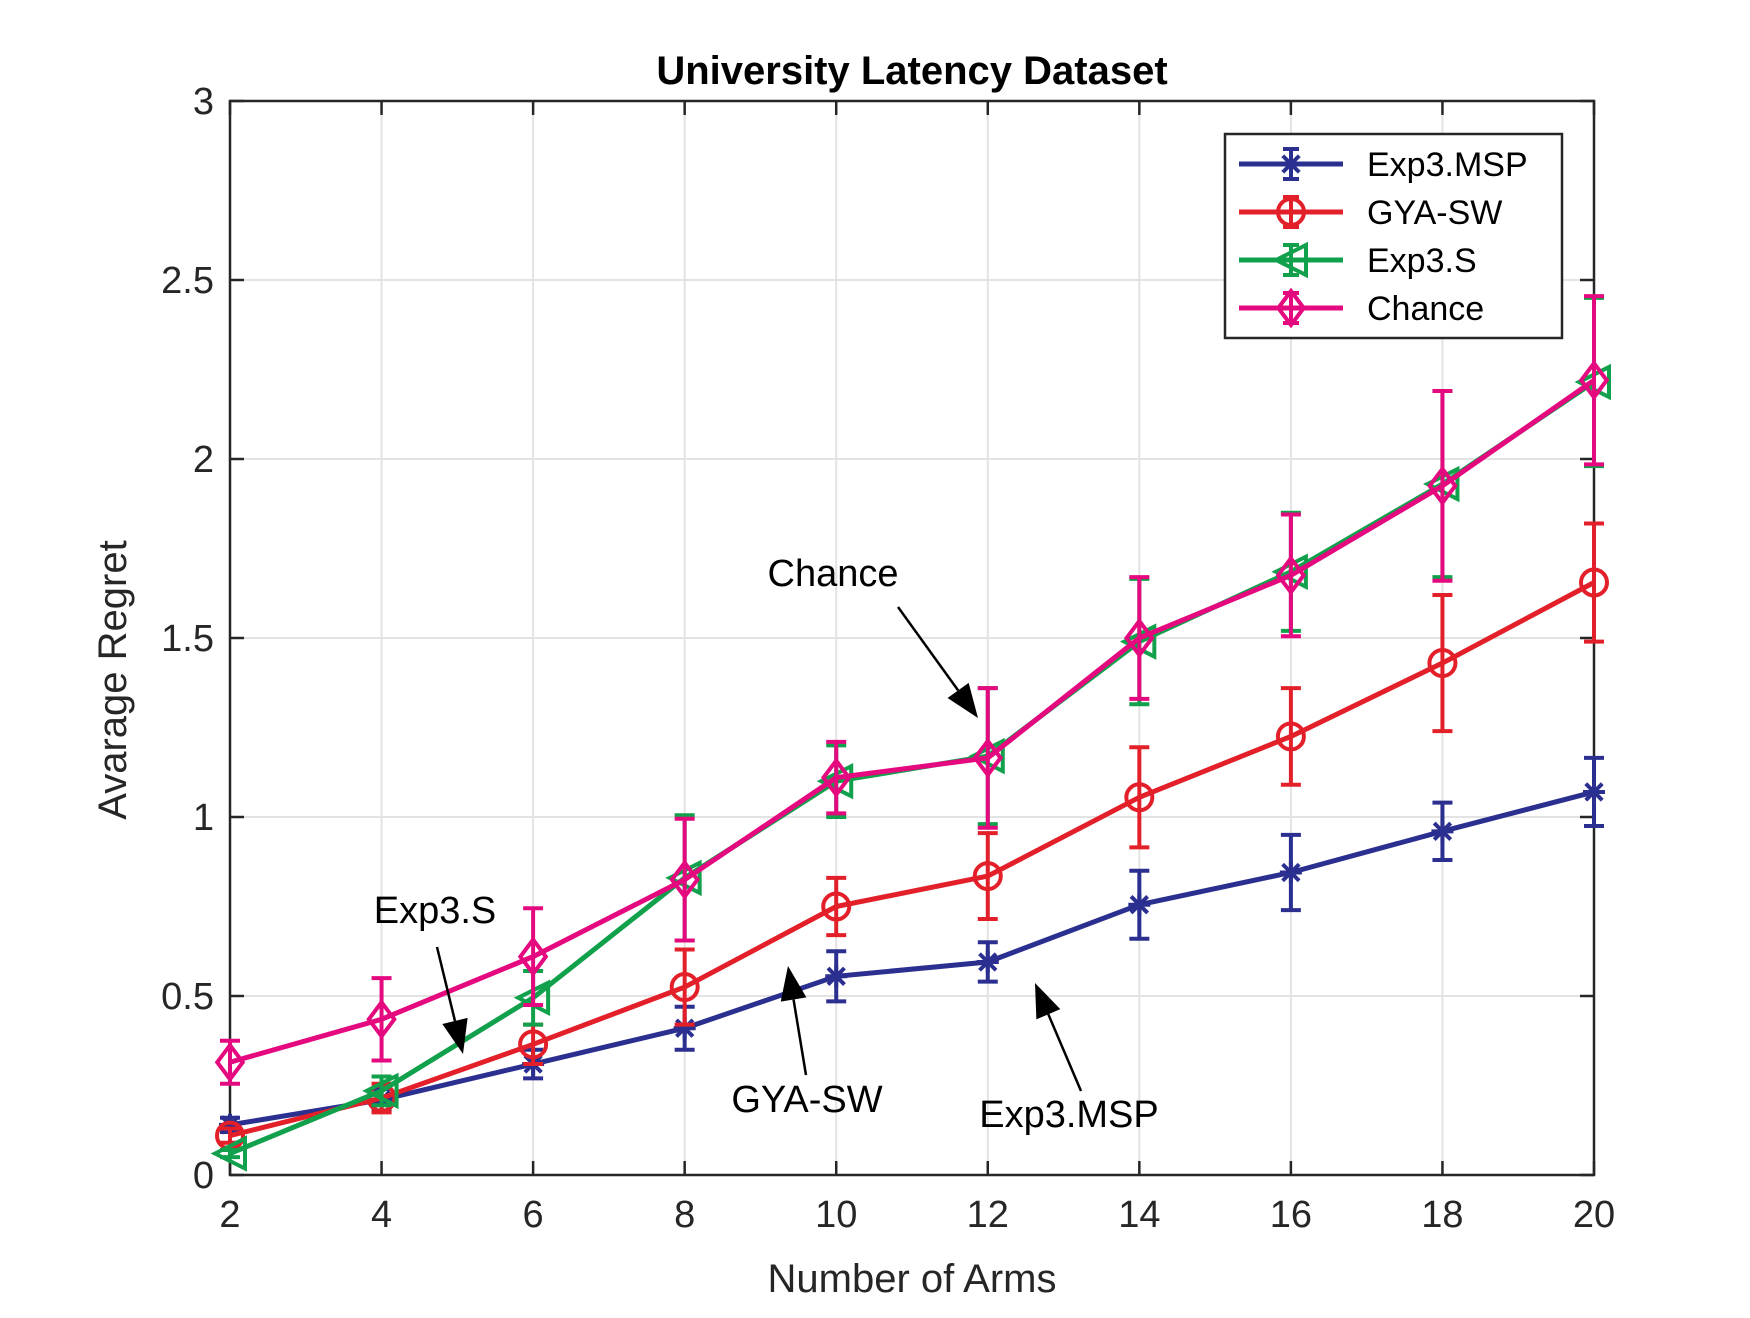 The image size is (1750, 1318). I want to click on legend-label: GYA-SW, so click(1434, 213).